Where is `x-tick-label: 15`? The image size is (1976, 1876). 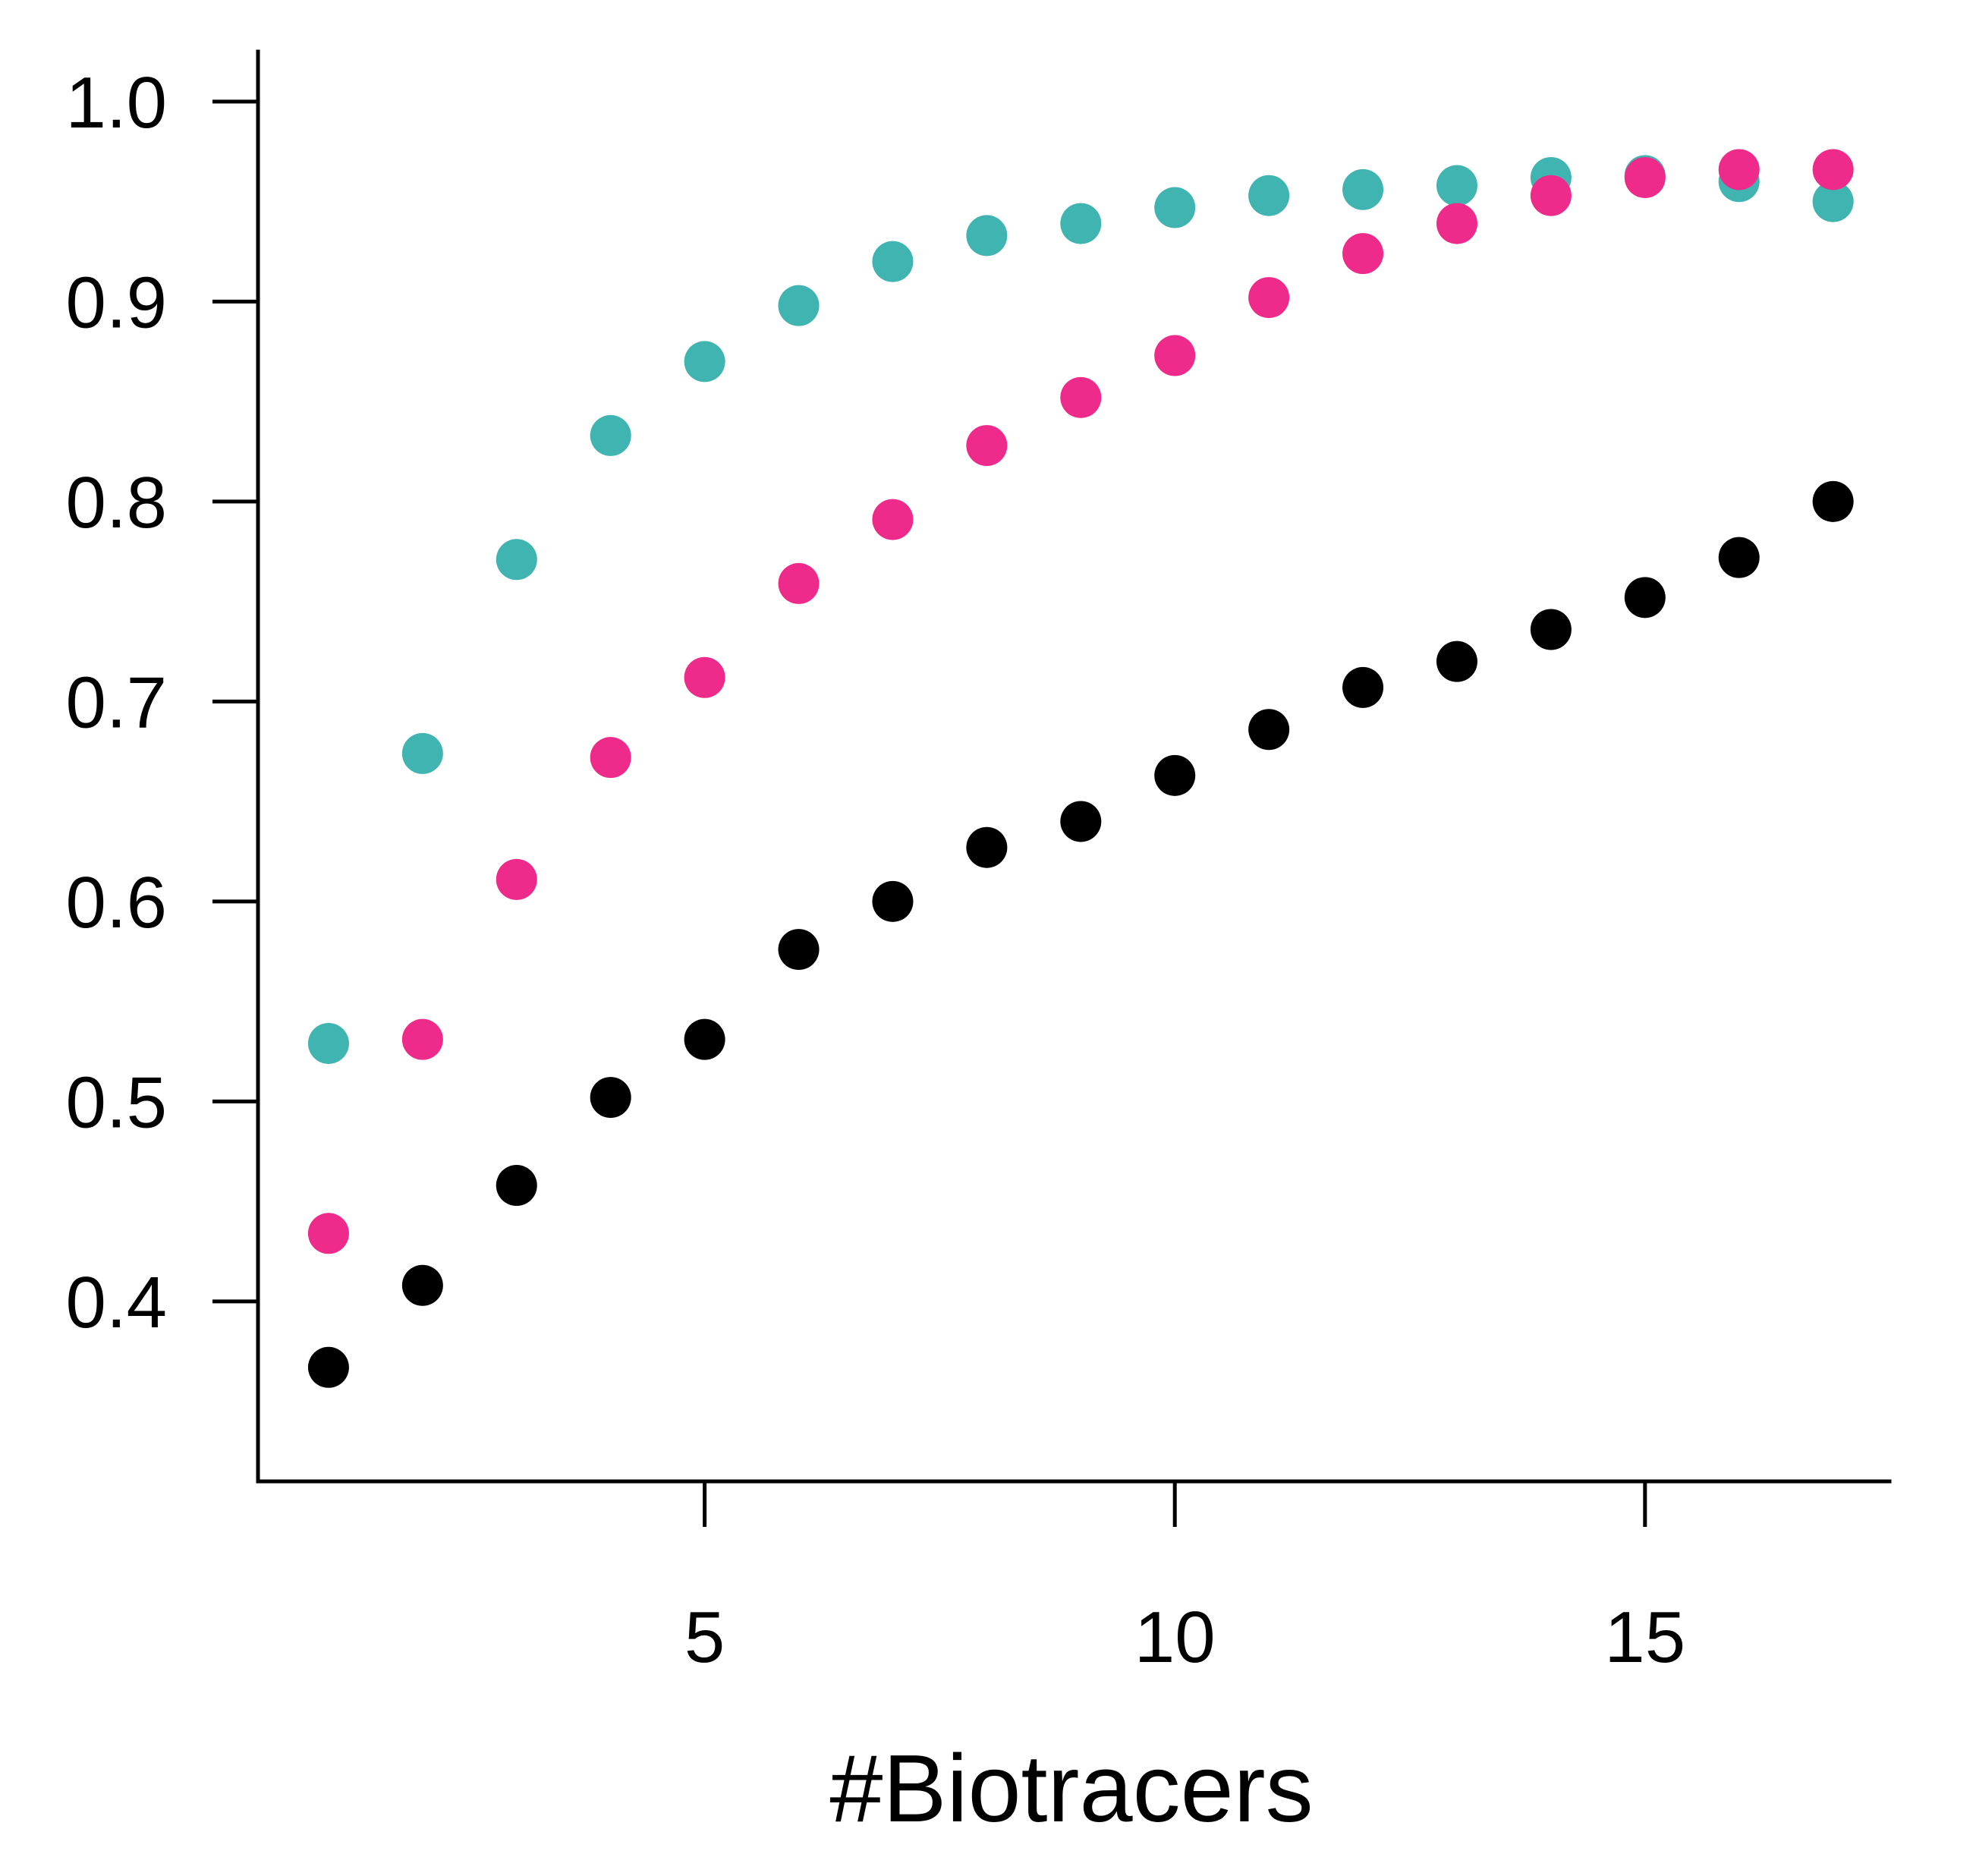
x-tick-label: 15 is located at coordinates (1644, 1637).